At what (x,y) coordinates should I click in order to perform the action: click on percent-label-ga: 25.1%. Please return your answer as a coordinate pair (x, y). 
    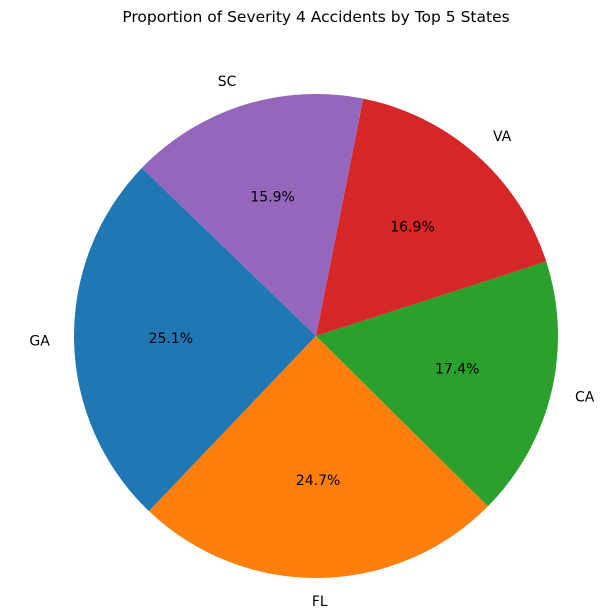
    Looking at the image, I should click on (171, 339).